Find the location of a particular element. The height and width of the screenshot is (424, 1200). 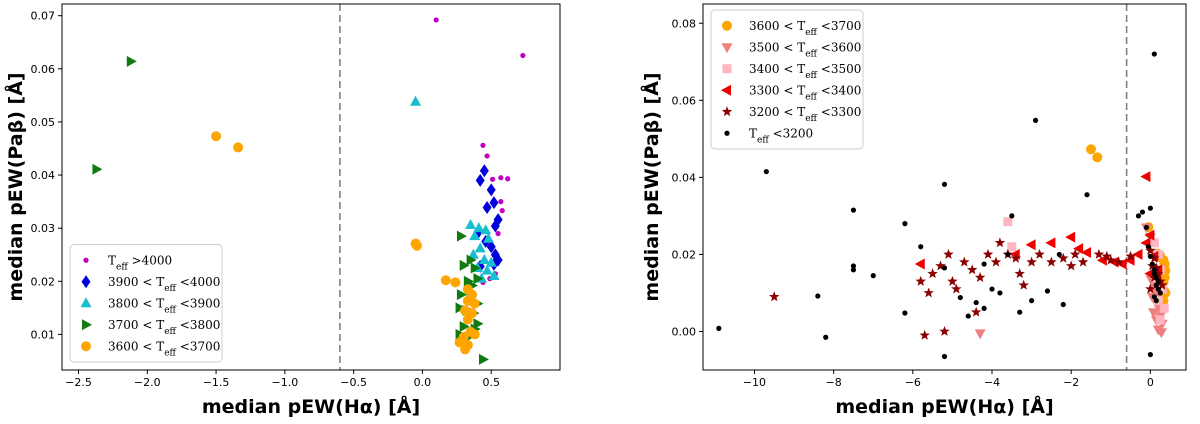

left-ytick-label: 0.05 is located at coordinates (43, 122).